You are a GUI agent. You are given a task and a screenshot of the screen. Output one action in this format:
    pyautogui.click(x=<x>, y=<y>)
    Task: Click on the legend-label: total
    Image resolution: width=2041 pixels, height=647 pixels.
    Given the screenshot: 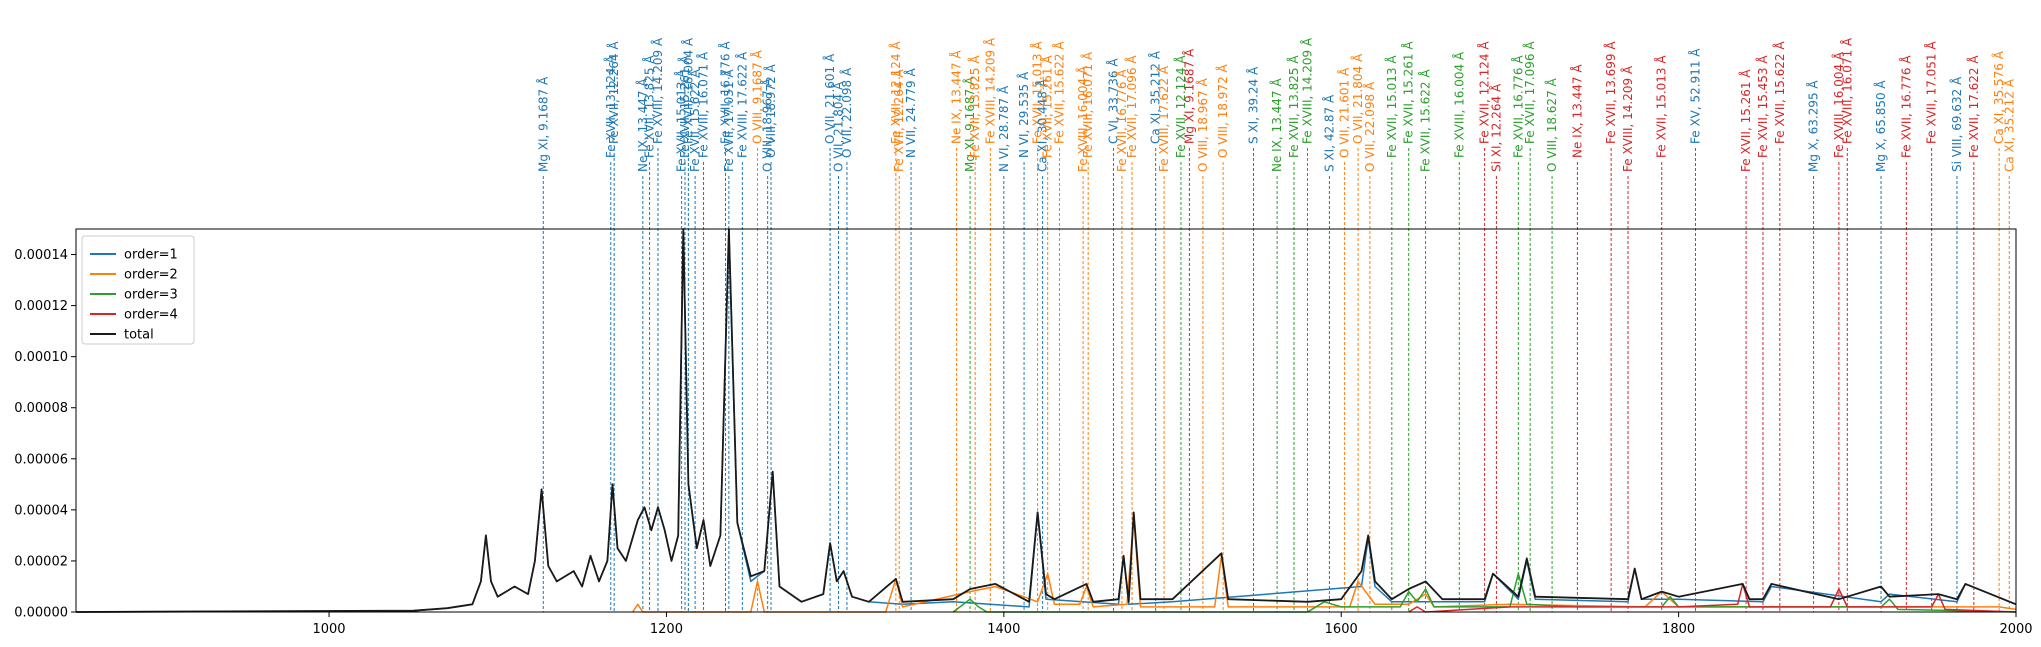 What is the action you would take?
    pyautogui.click(x=139, y=335)
    